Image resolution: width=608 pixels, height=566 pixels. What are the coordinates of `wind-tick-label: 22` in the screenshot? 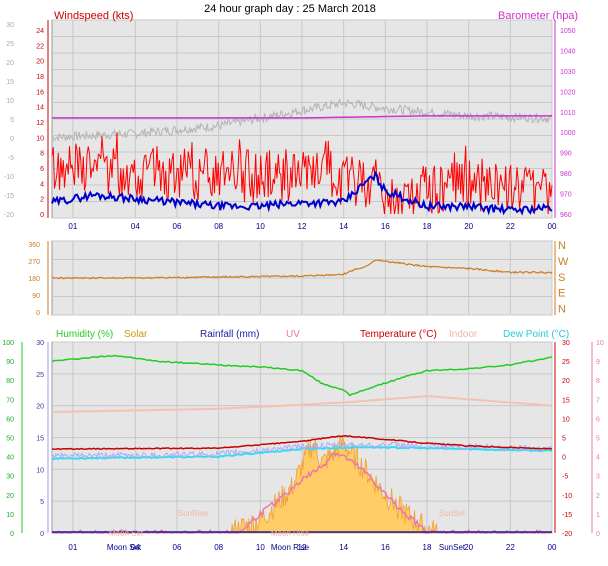 It's located at (40, 46).